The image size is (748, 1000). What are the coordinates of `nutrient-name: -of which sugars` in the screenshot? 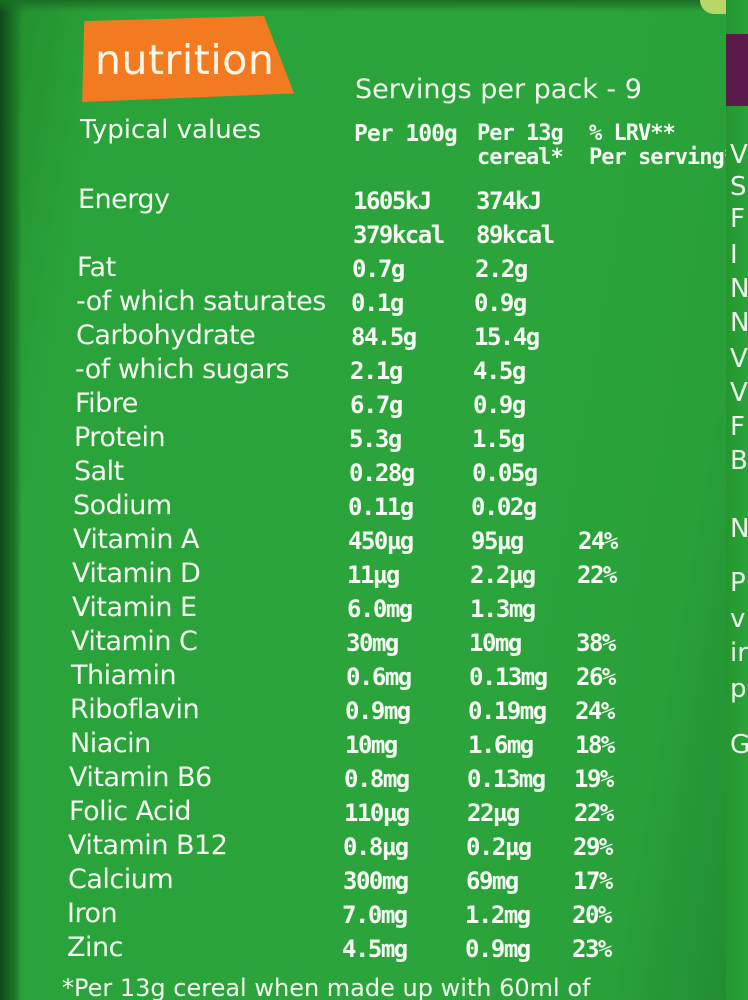 It's located at (182, 369).